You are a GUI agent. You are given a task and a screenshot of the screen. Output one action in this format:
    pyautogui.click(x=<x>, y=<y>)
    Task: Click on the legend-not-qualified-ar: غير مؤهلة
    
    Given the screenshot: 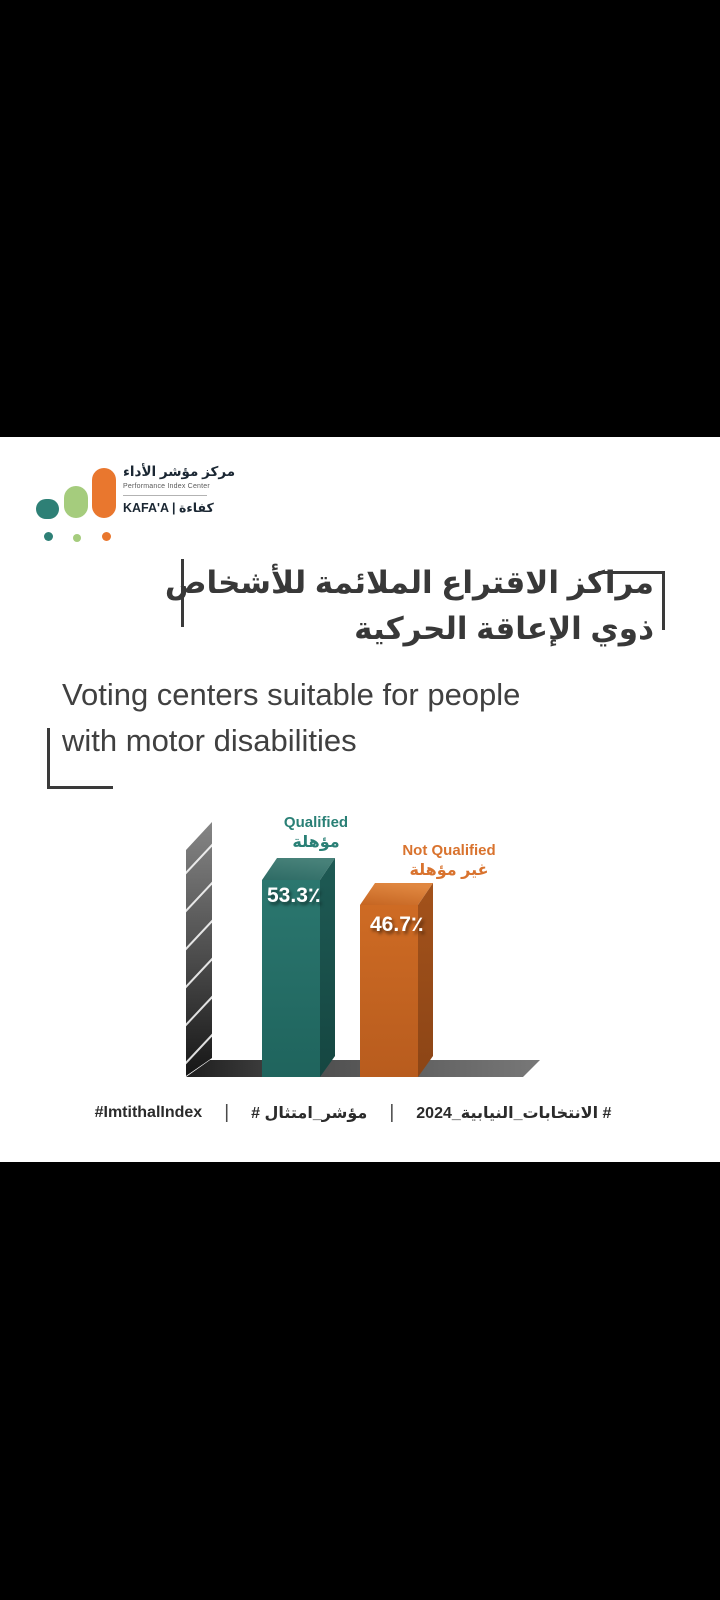 What is the action you would take?
    pyautogui.click(x=449, y=870)
    